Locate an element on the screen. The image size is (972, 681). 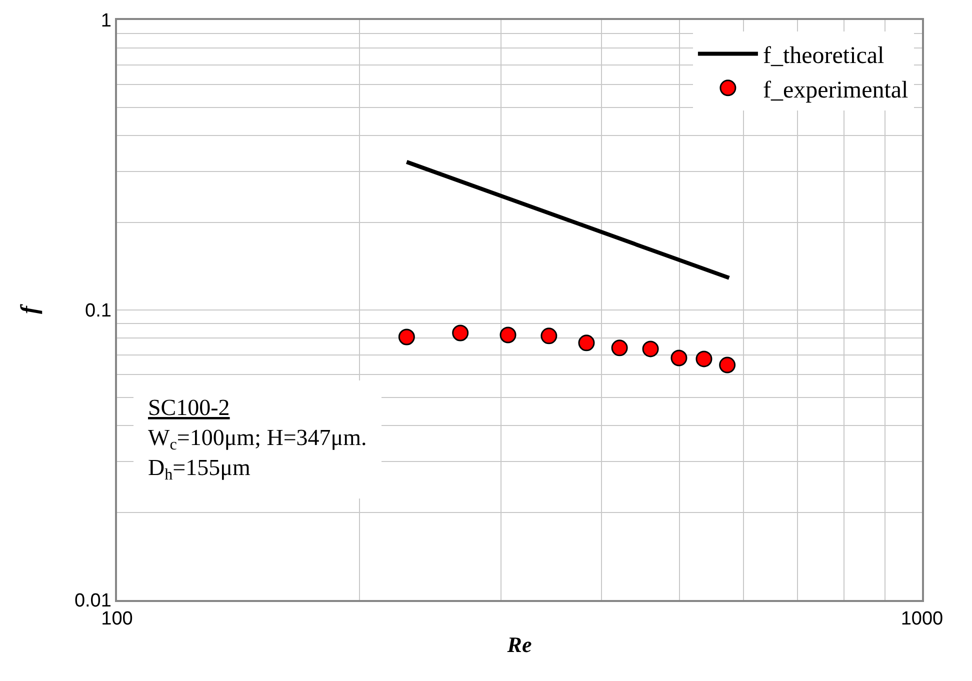
annotation: D$_{h}$=155μm is located at coordinates (199, 469).